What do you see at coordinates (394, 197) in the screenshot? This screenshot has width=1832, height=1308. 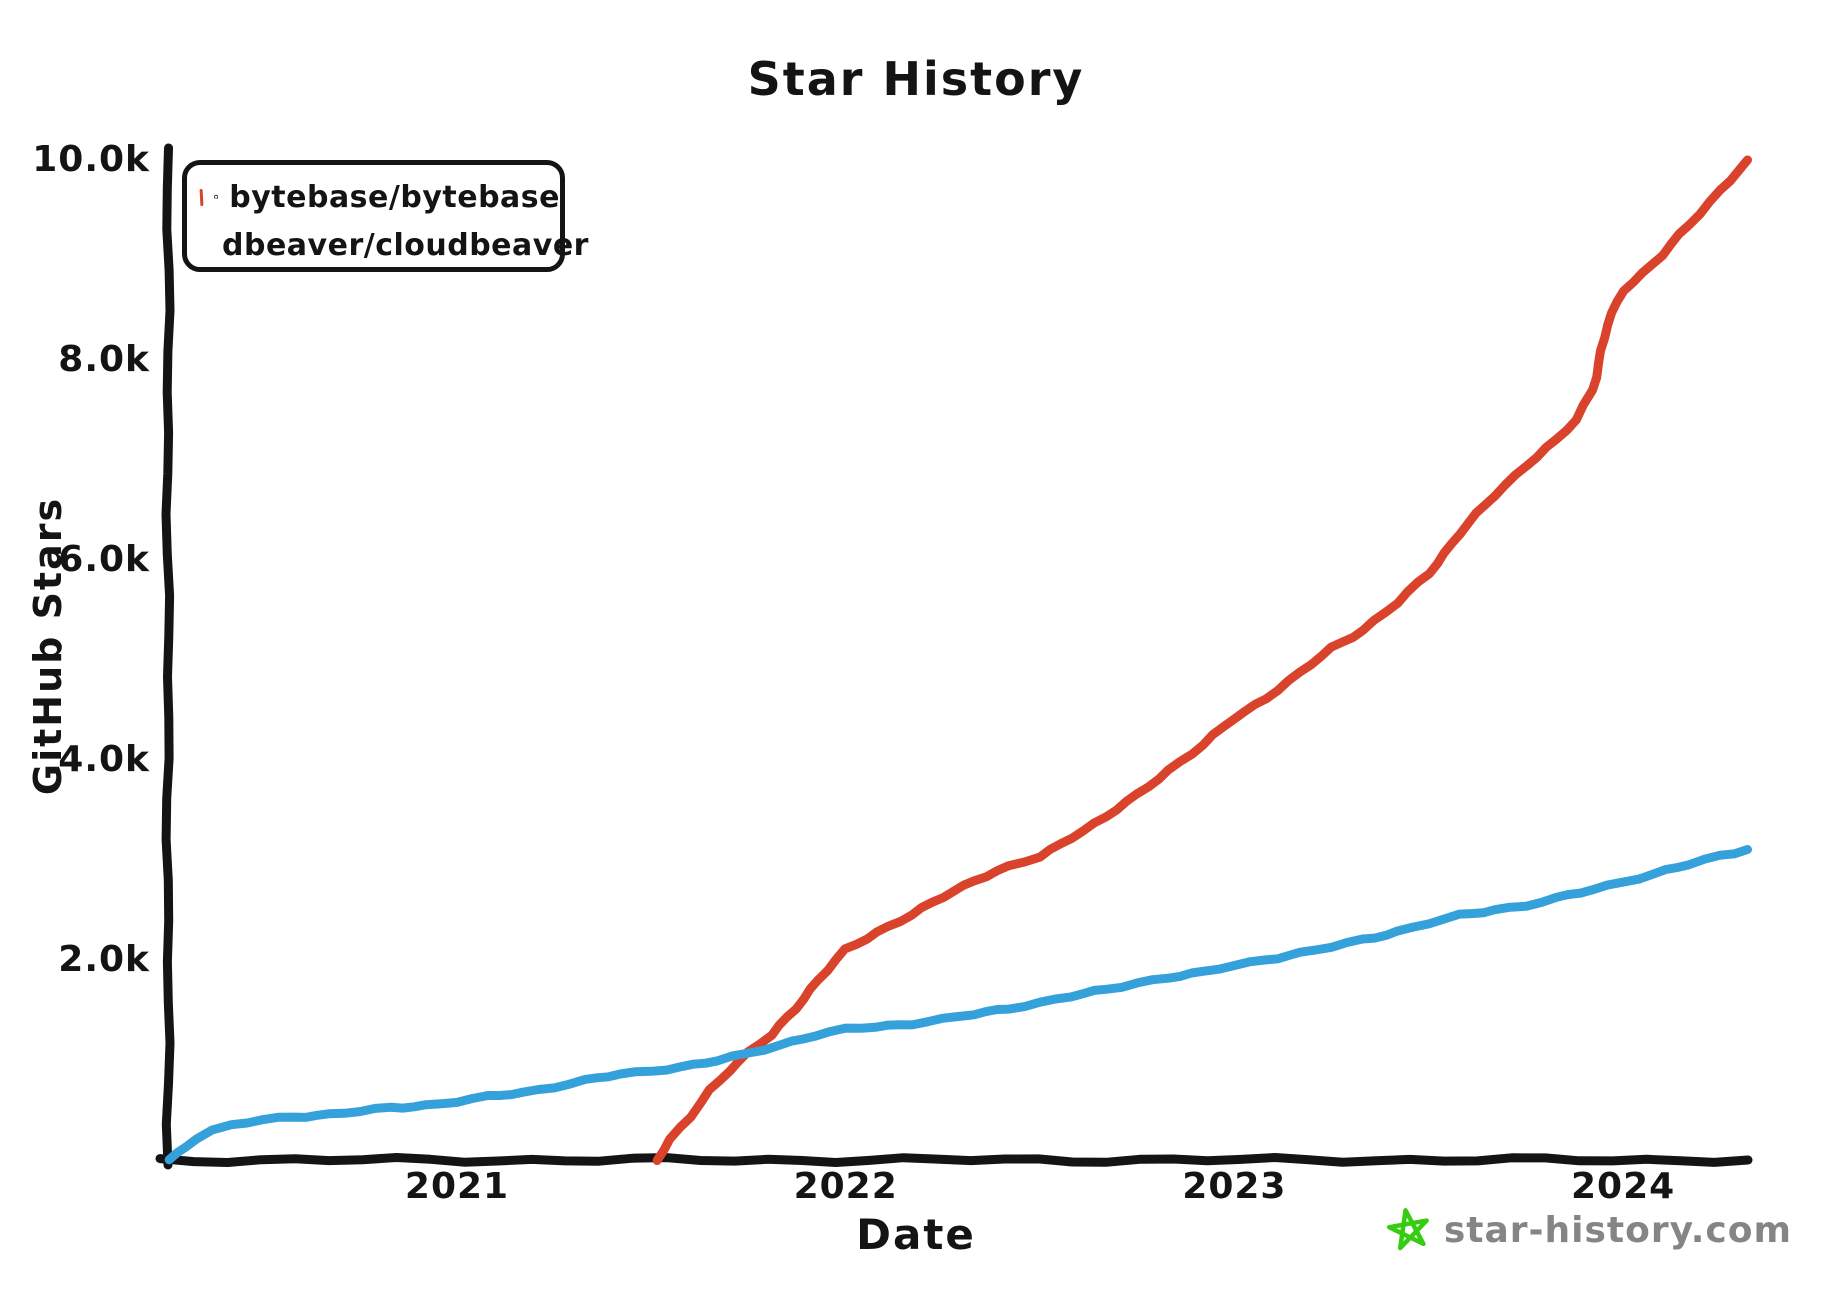 I see `legend-label: bytebase/bytebase` at bounding box center [394, 197].